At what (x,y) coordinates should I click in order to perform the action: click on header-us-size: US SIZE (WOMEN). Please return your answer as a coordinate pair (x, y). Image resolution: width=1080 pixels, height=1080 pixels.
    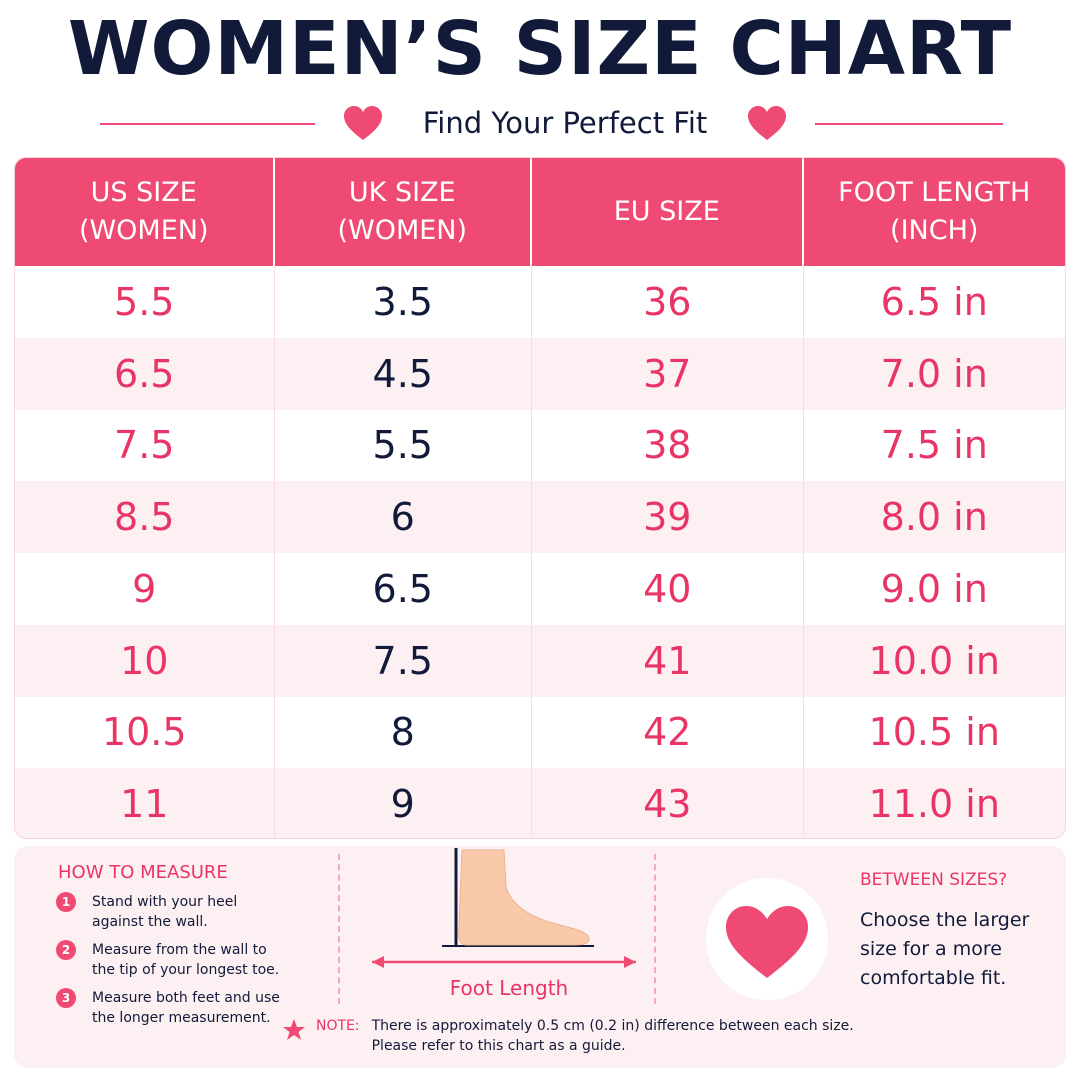
    Looking at the image, I should click on (145, 212).